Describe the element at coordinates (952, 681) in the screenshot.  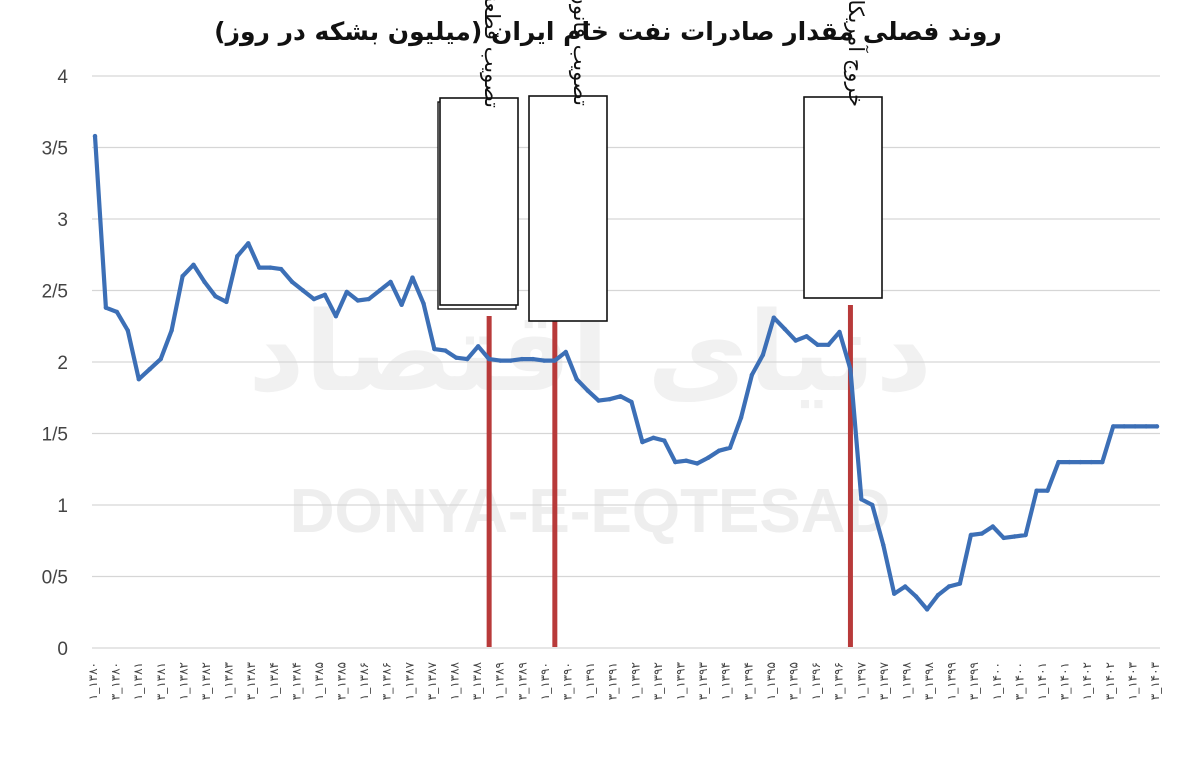
I see `x-tick-label: ۱_۱۳۹۹` at that location.